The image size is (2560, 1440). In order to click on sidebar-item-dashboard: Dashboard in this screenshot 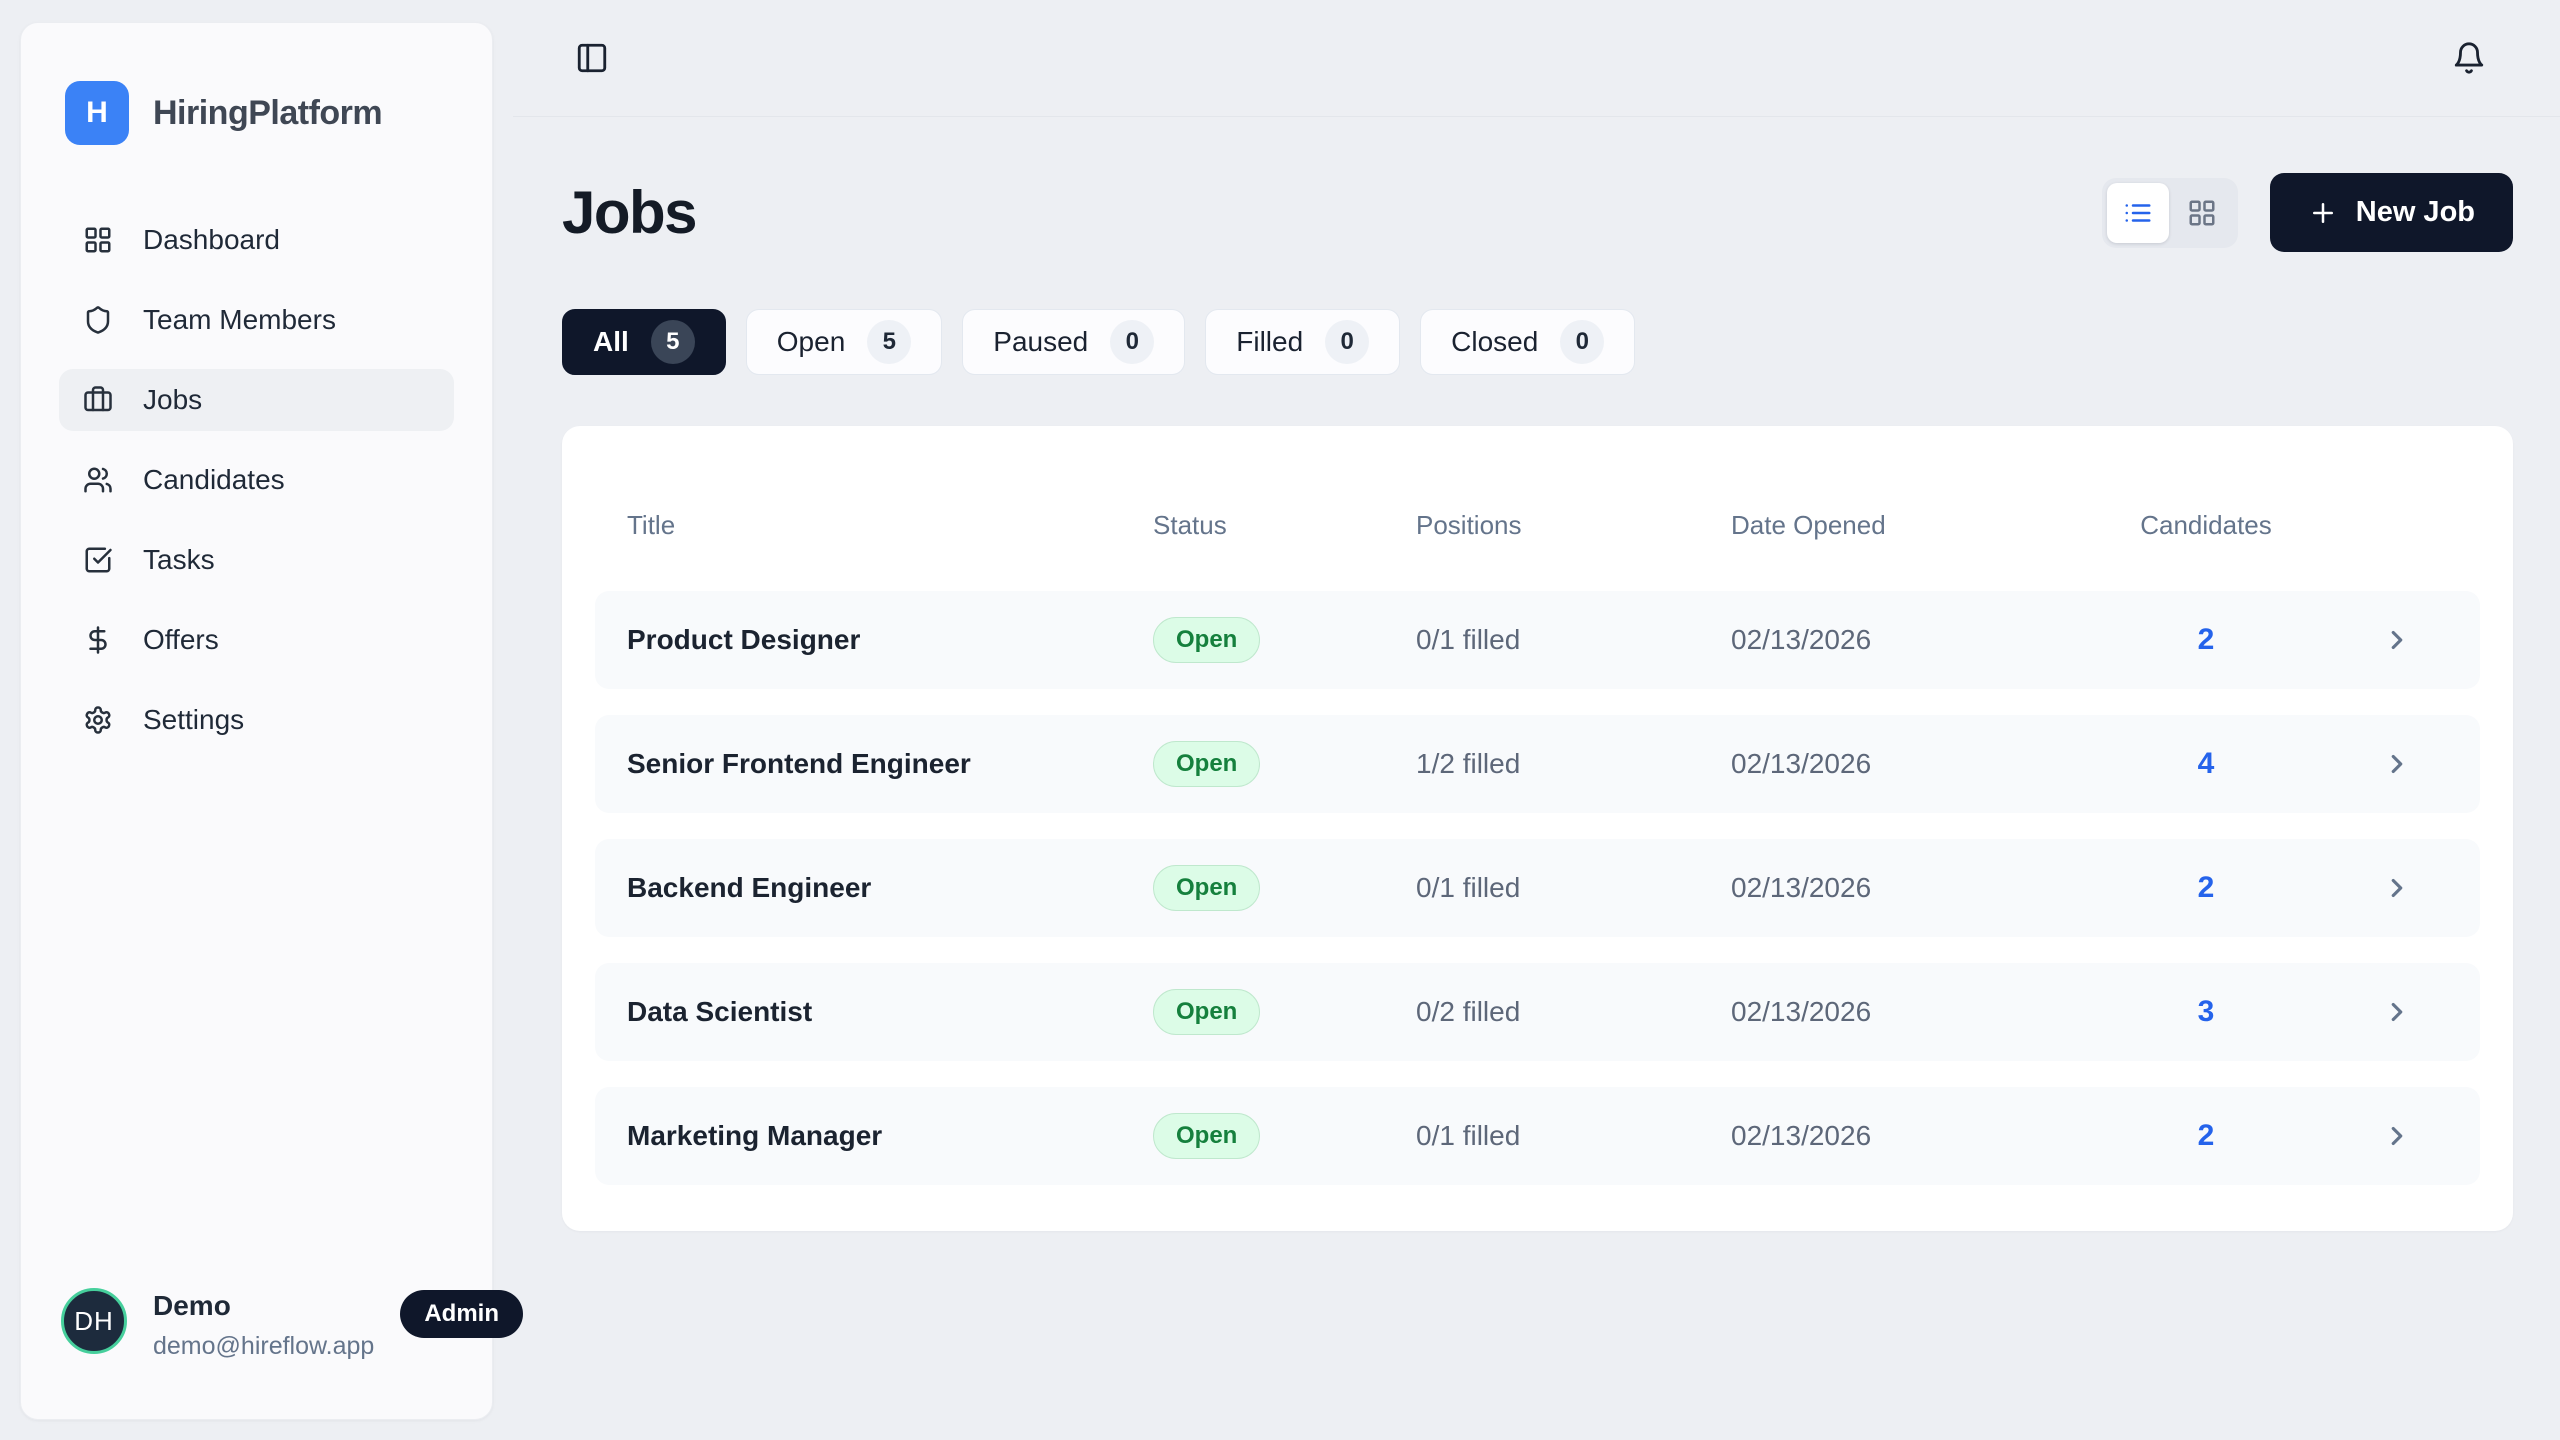, I will do `click(256, 240)`.